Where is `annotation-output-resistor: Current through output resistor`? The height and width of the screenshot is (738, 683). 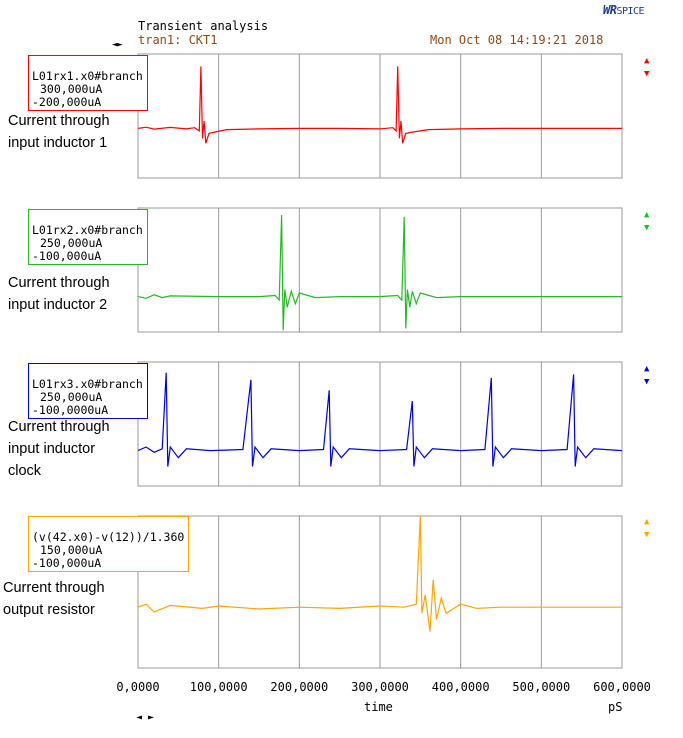 annotation-output-resistor: Current through output resistor is located at coordinates (54, 599).